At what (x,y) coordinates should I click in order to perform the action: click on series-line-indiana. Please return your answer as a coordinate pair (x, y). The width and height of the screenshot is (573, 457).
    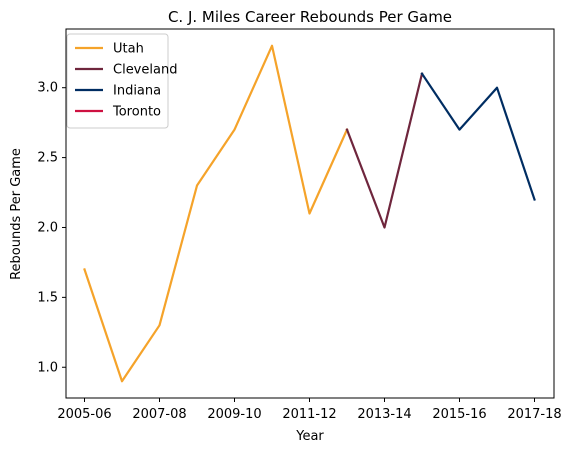
    Looking at the image, I should click on (478, 136).